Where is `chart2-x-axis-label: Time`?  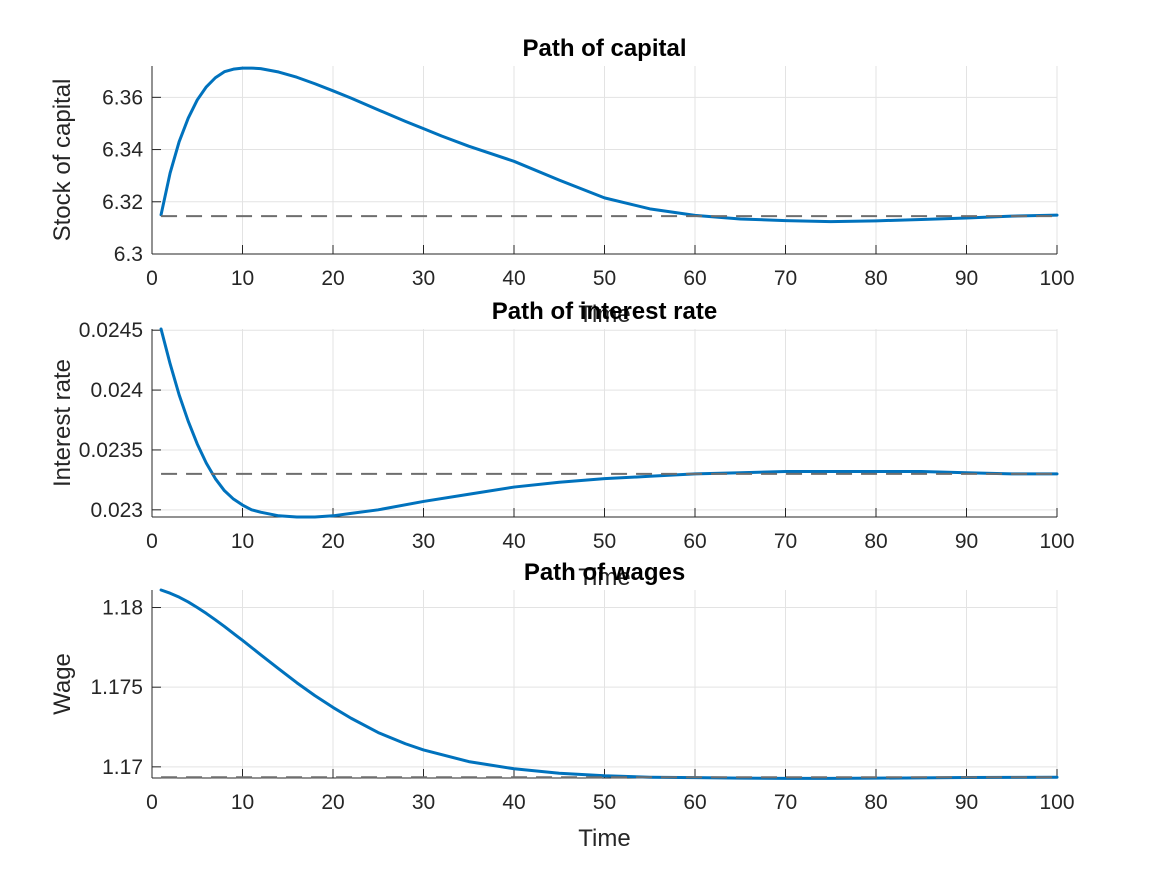
chart2-x-axis-label: Time is located at coordinates (604, 838).